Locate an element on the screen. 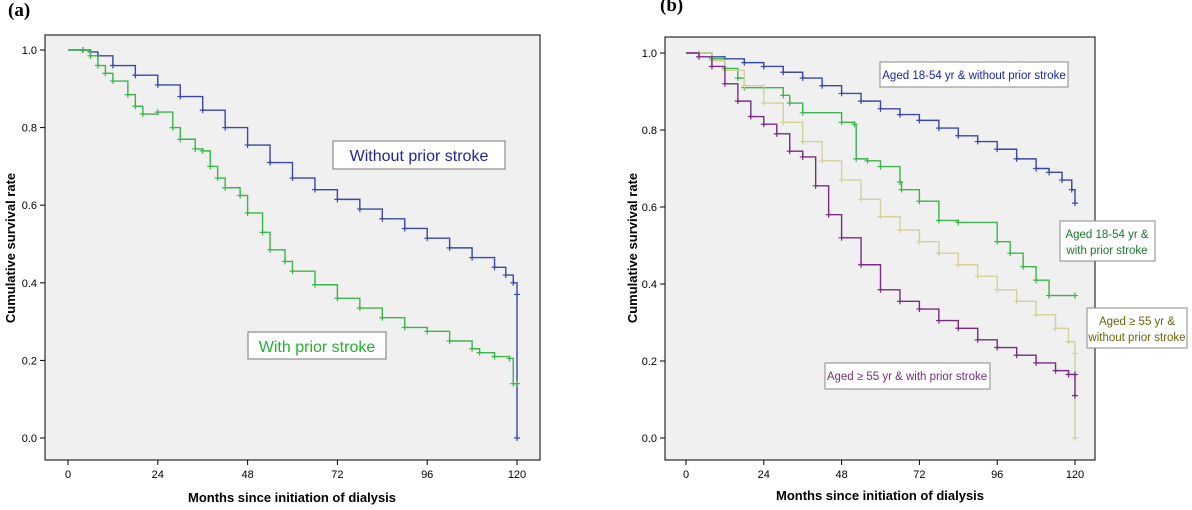 Image resolution: width=1192 pixels, height=510 pixels. panel-b-x-tick-label: 96 is located at coordinates (997, 475).